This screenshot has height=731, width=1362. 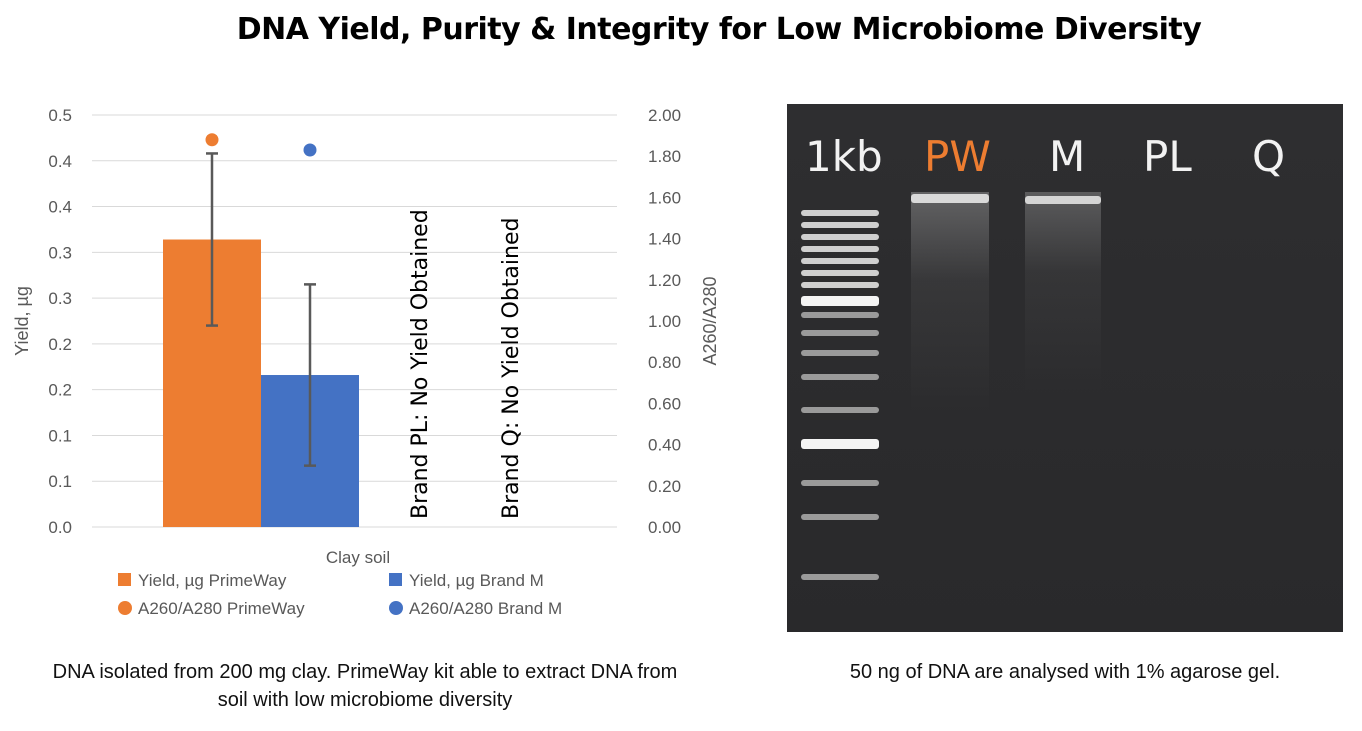 What do you see at coordinates (710, 320) in the screenshot?
I see `y2-axis-title: A260/A280` at bounding box center [710, 320].